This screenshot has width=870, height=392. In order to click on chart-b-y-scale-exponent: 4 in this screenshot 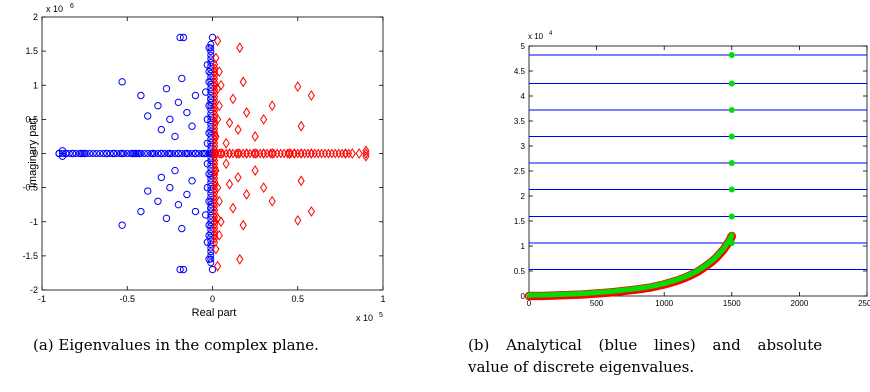, I will do `click(551, 34)`.